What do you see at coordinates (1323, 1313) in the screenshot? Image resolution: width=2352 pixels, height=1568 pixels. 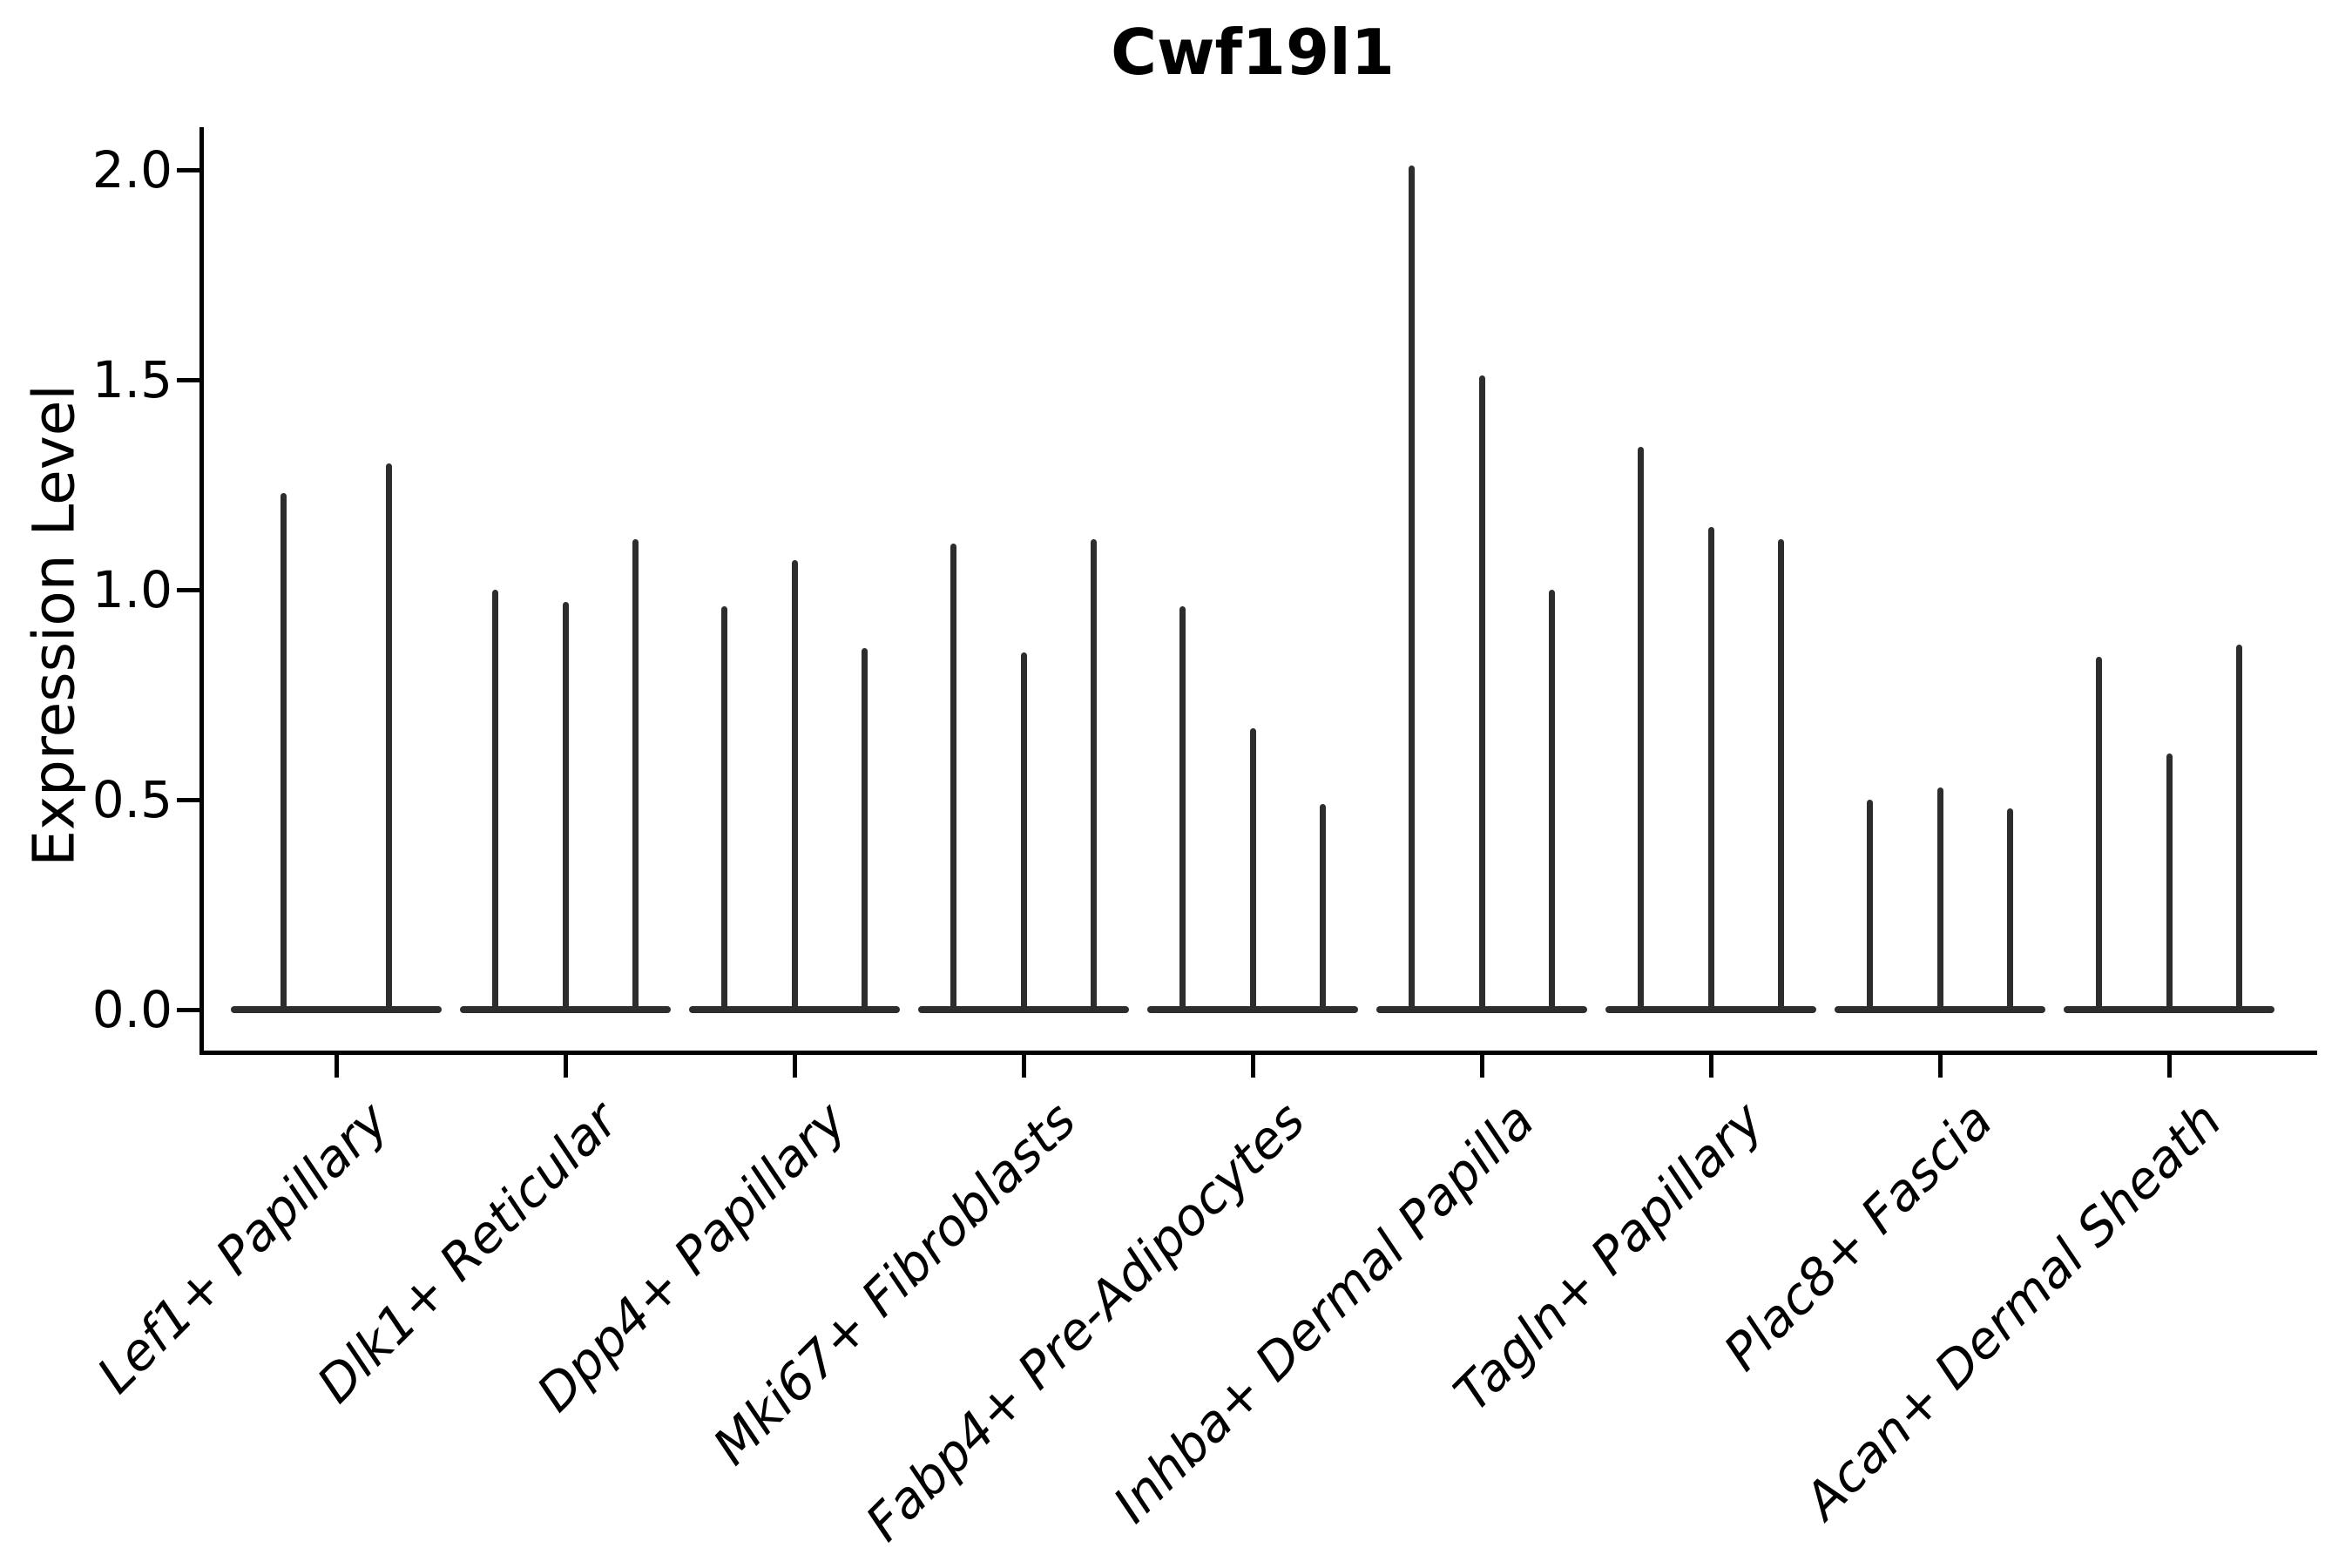 I see `x-tick-label: Inhba+ Dermal Papilla` at bounding box center [1323, 1313].